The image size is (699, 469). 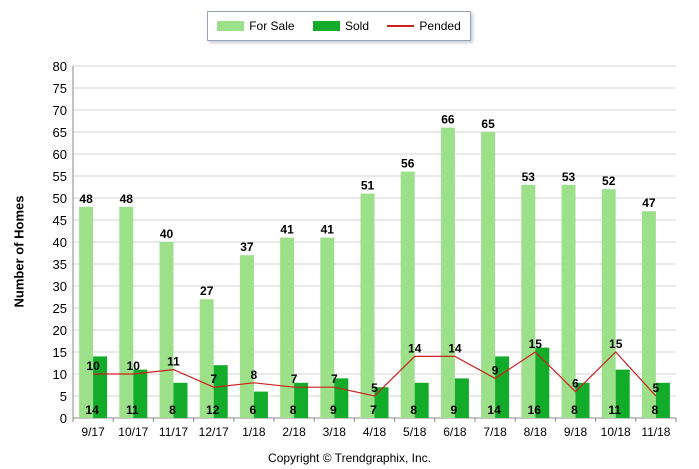 I want to click on y-tick-label: 40, so click(x=60, y=242).